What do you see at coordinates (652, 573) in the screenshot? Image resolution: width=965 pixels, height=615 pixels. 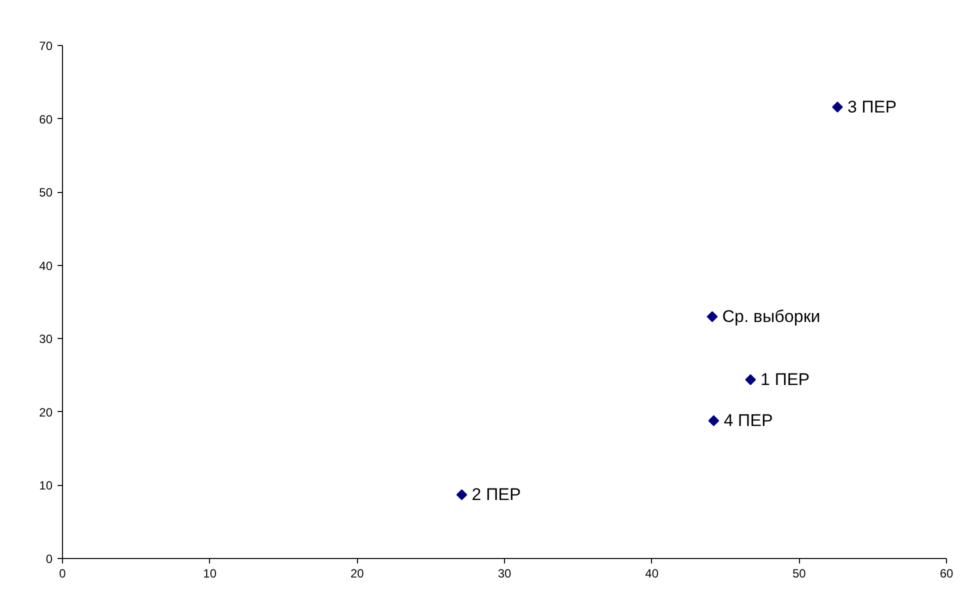 I see `x-tick-label: 40` at bounding box center [652, 573].